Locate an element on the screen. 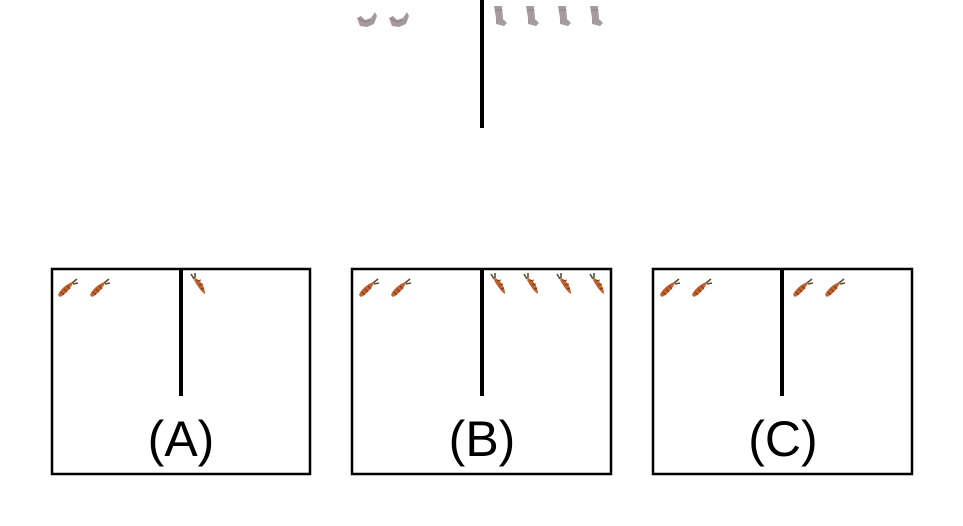  option-label: (C) is located at coordinates (782, 439).